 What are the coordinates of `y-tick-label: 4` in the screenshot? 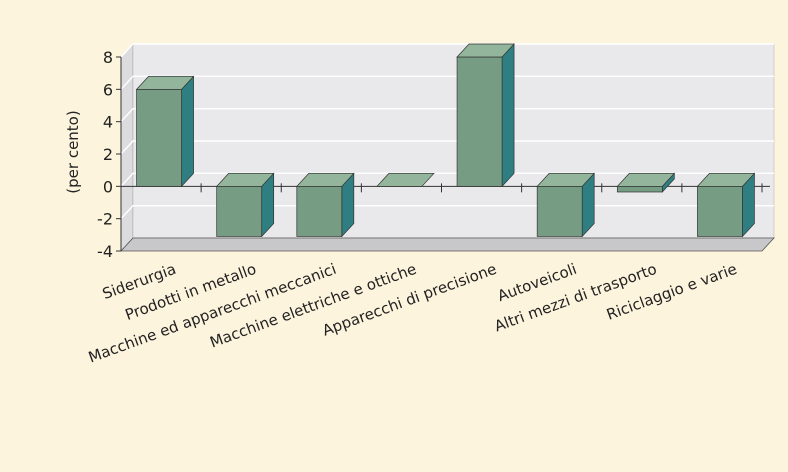 It's located at (108, 122).